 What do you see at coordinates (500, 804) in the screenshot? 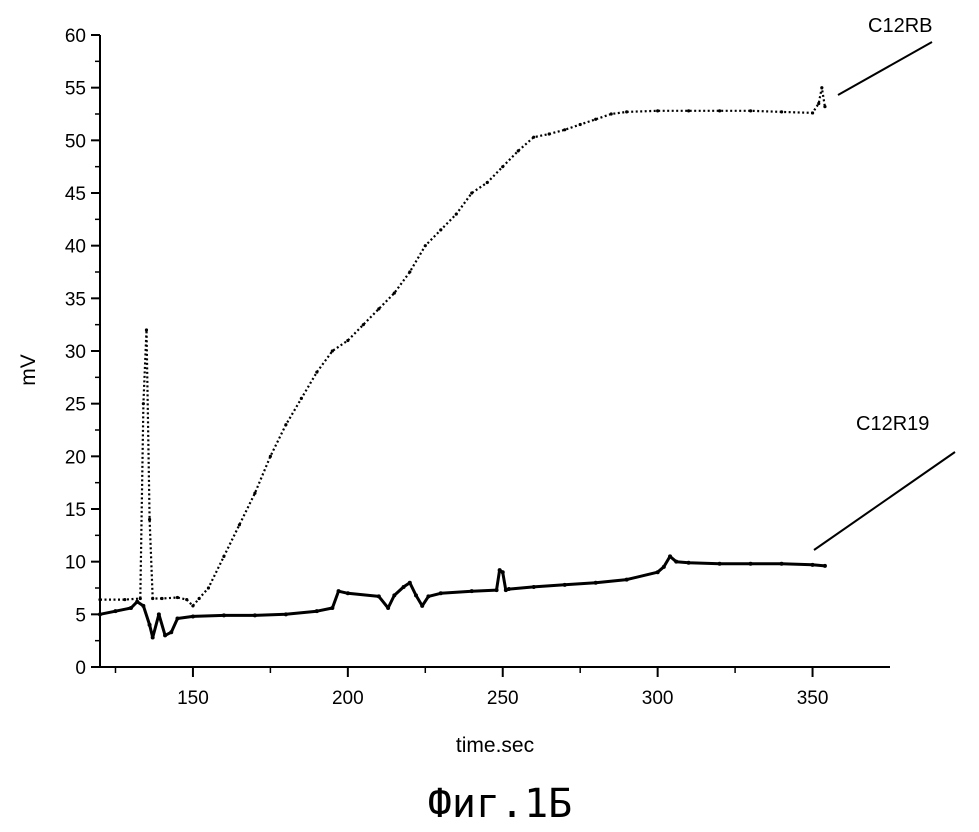
I see `figure-caption: Фиг.1Б` at bounding box center [500, 804].